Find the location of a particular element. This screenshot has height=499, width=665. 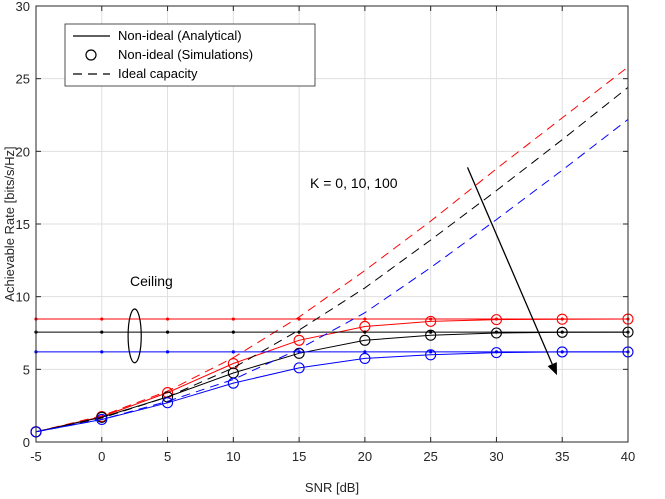

ceiling-annotation: Ceiling is located at coordinates (151, 281).